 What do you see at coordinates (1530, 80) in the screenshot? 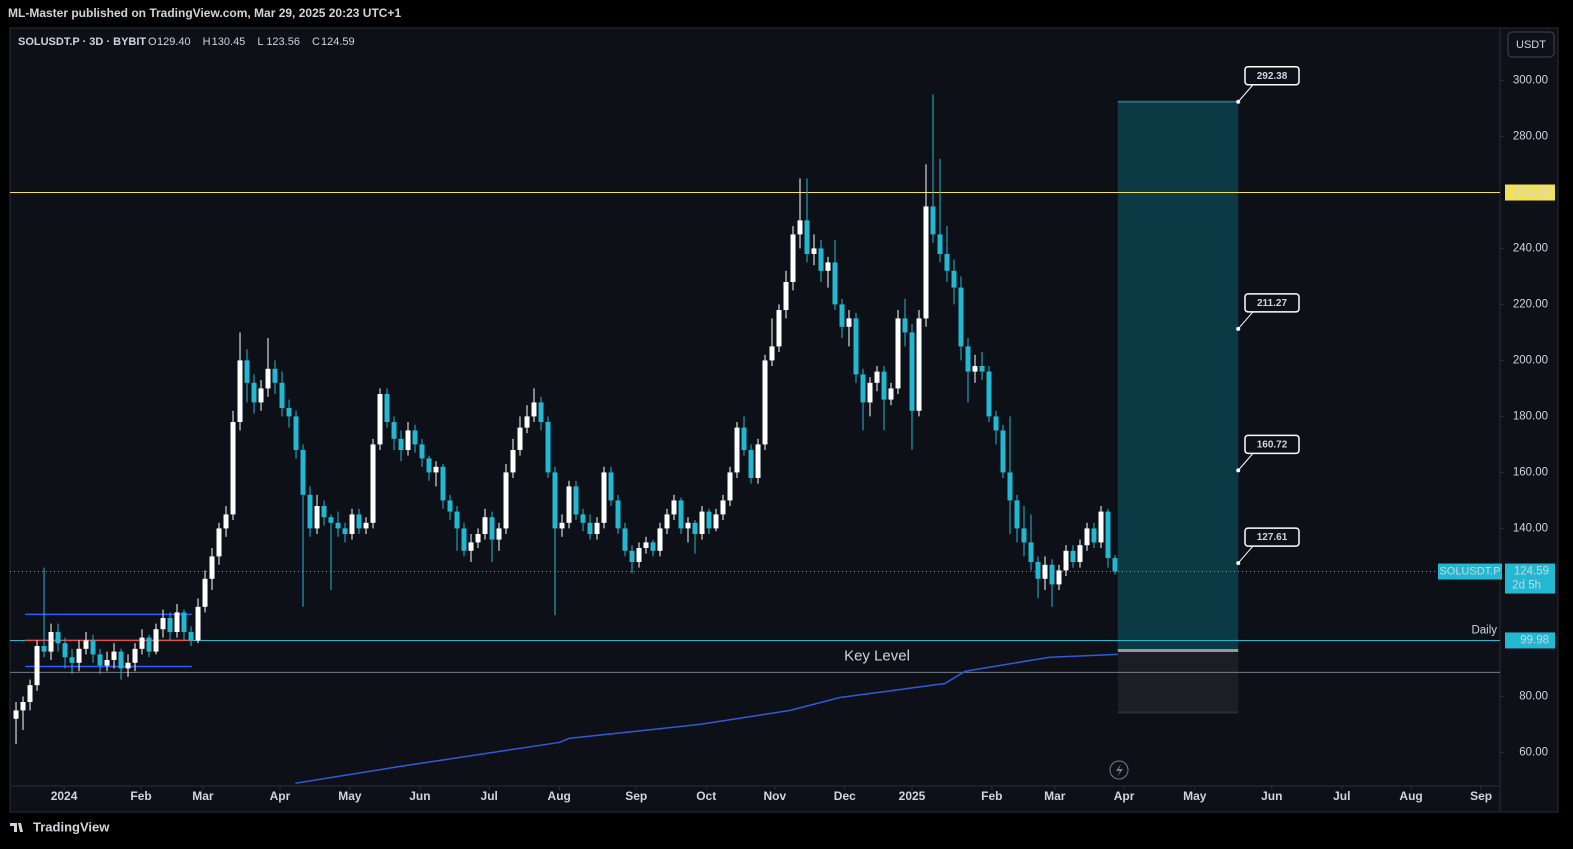
I see `y-tick-label: 300.00` at bounding box center [1530, 80].